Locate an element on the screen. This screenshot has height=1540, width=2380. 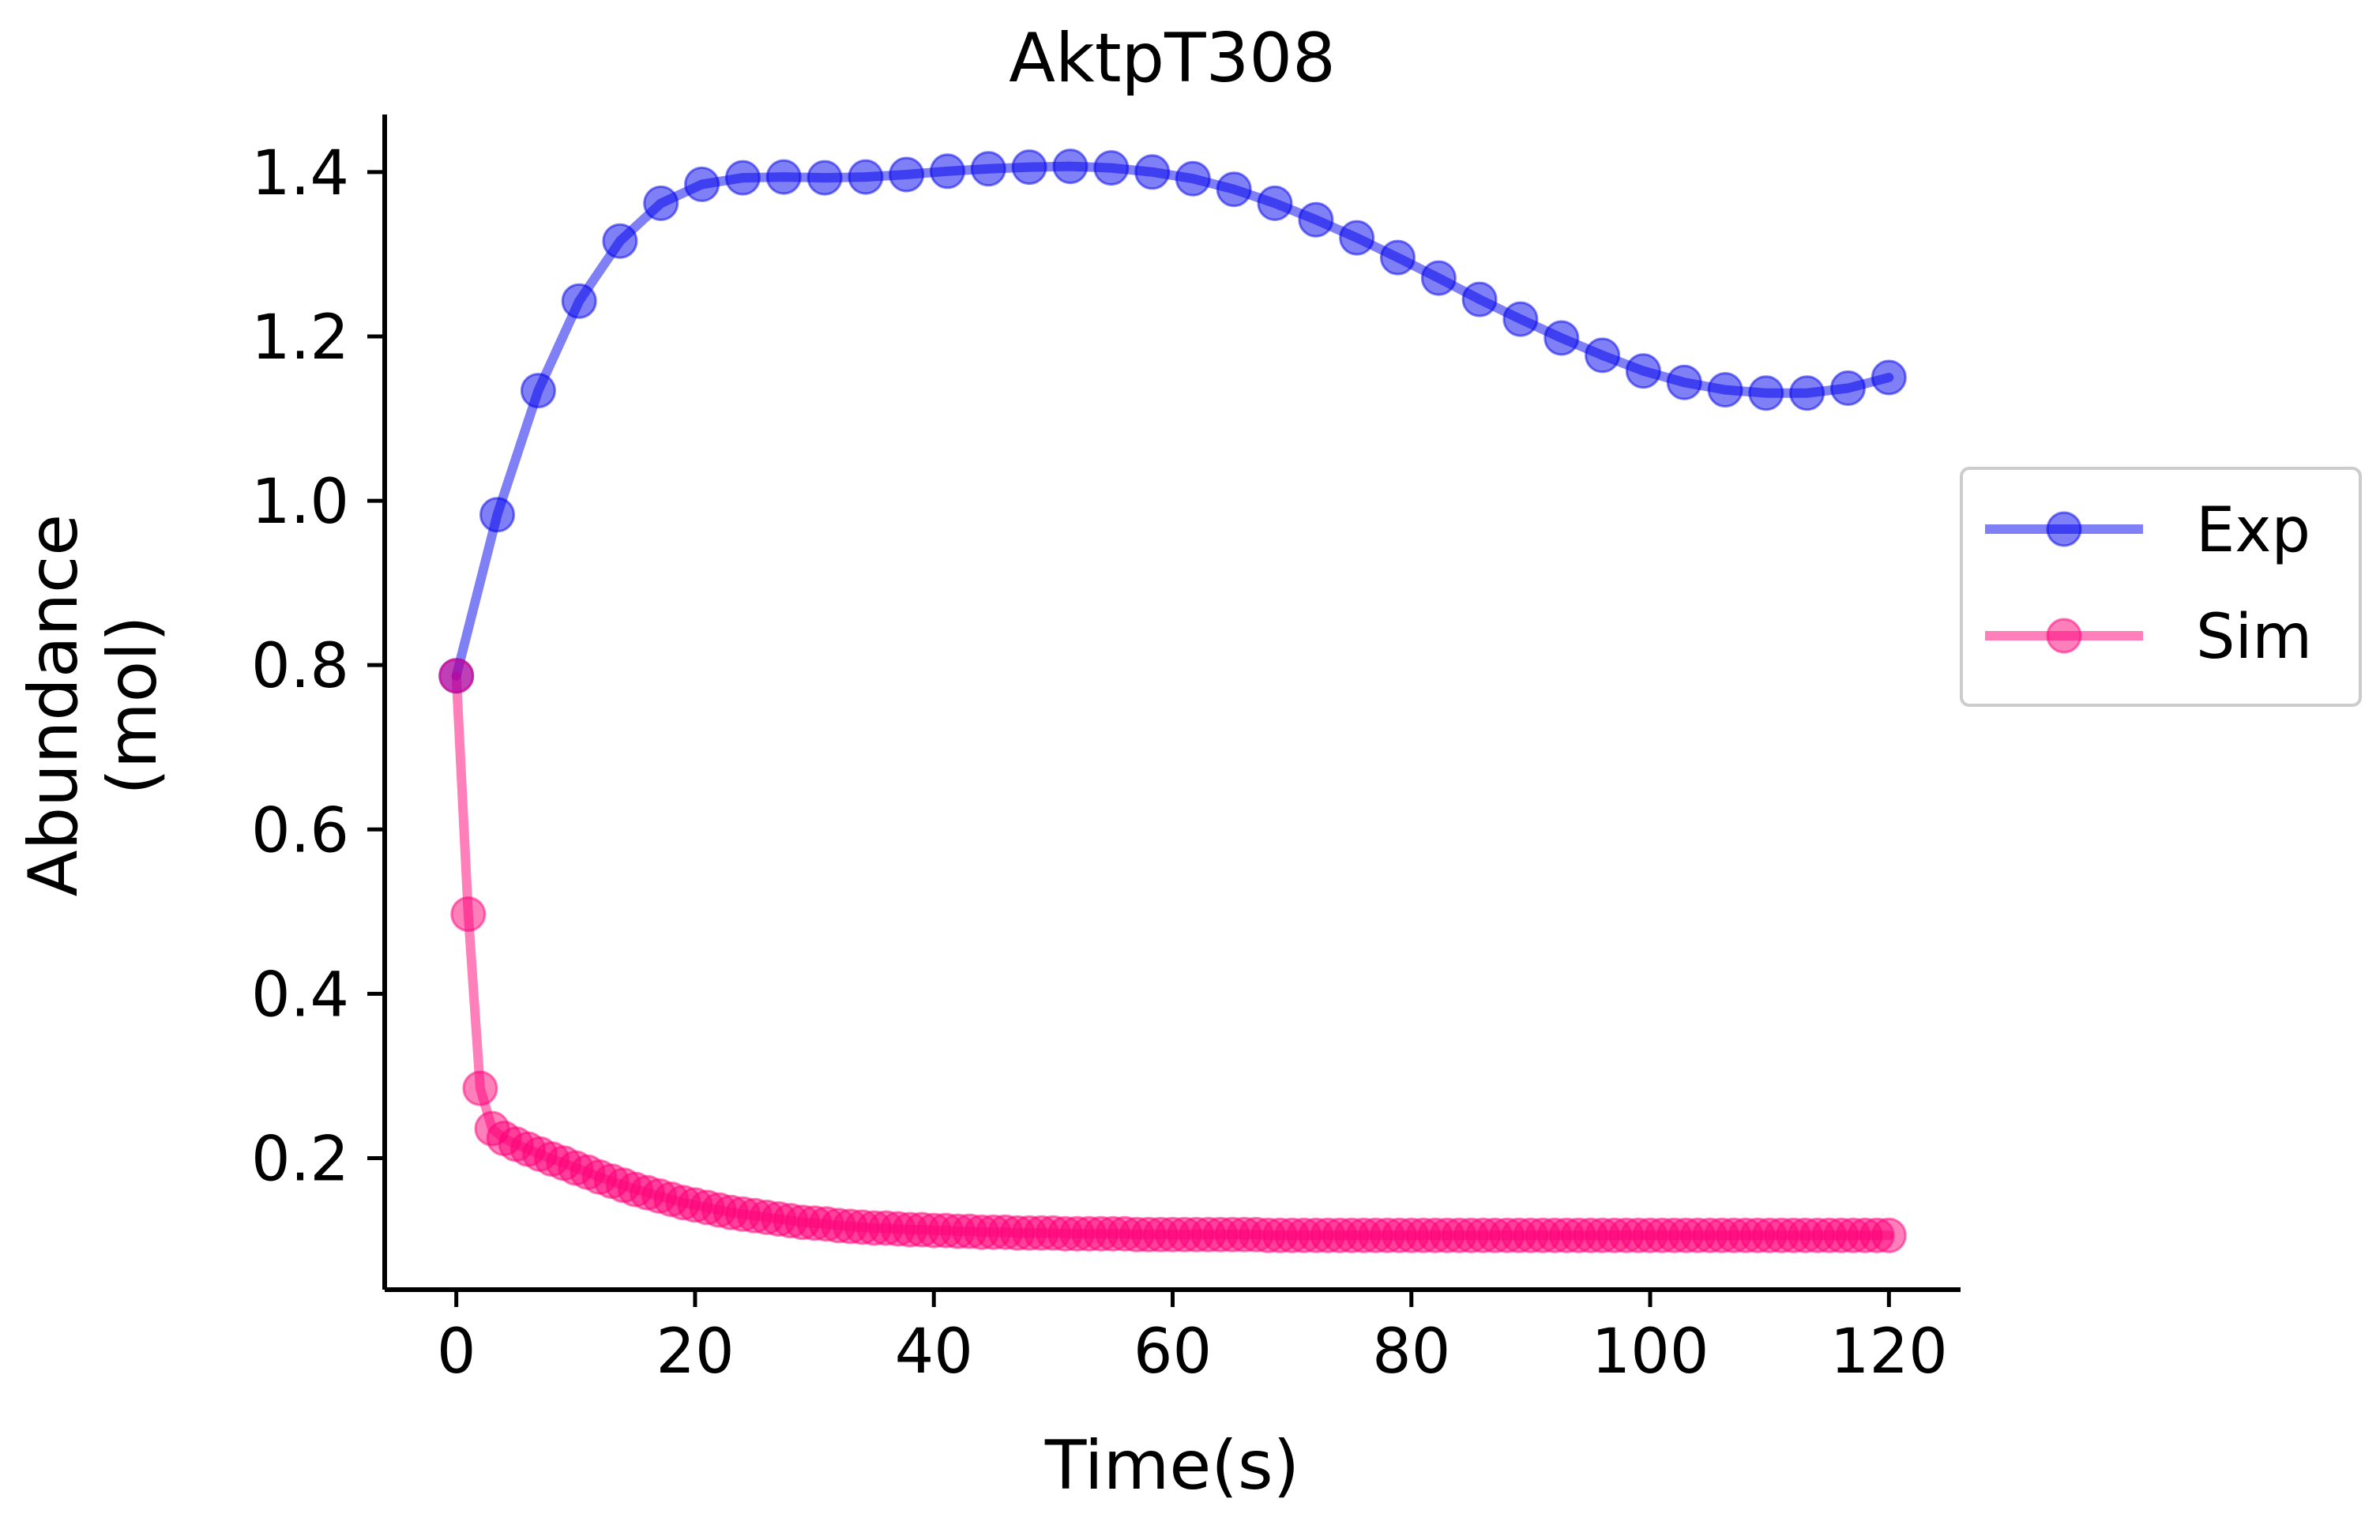
y-tick-label: 1.0 is located at coordinates (300, 502).